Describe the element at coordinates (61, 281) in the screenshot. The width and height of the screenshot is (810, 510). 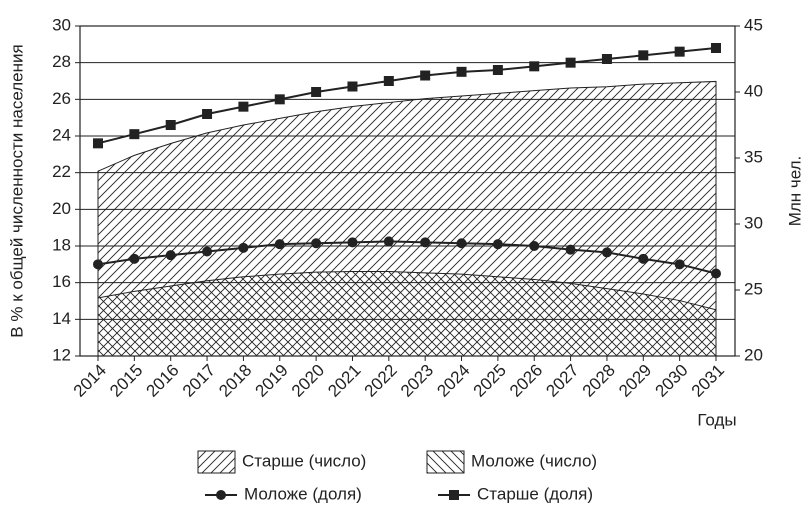
I see `y-tick-label: 16` at that location.